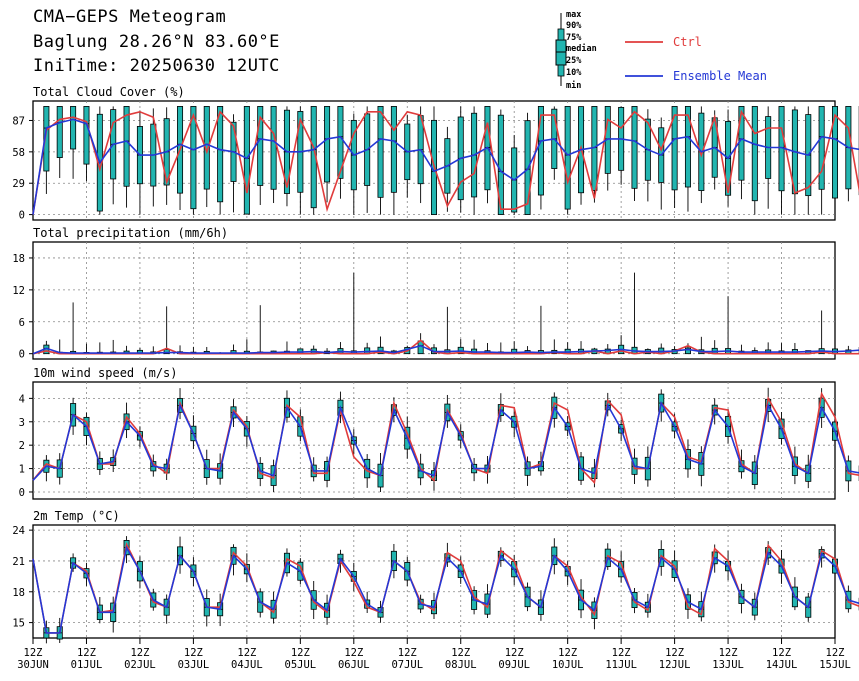 The height and width of the screenshot is (681, 859). I want to click on panel-title: Total Cloud Cover (%), so click(109, 92).